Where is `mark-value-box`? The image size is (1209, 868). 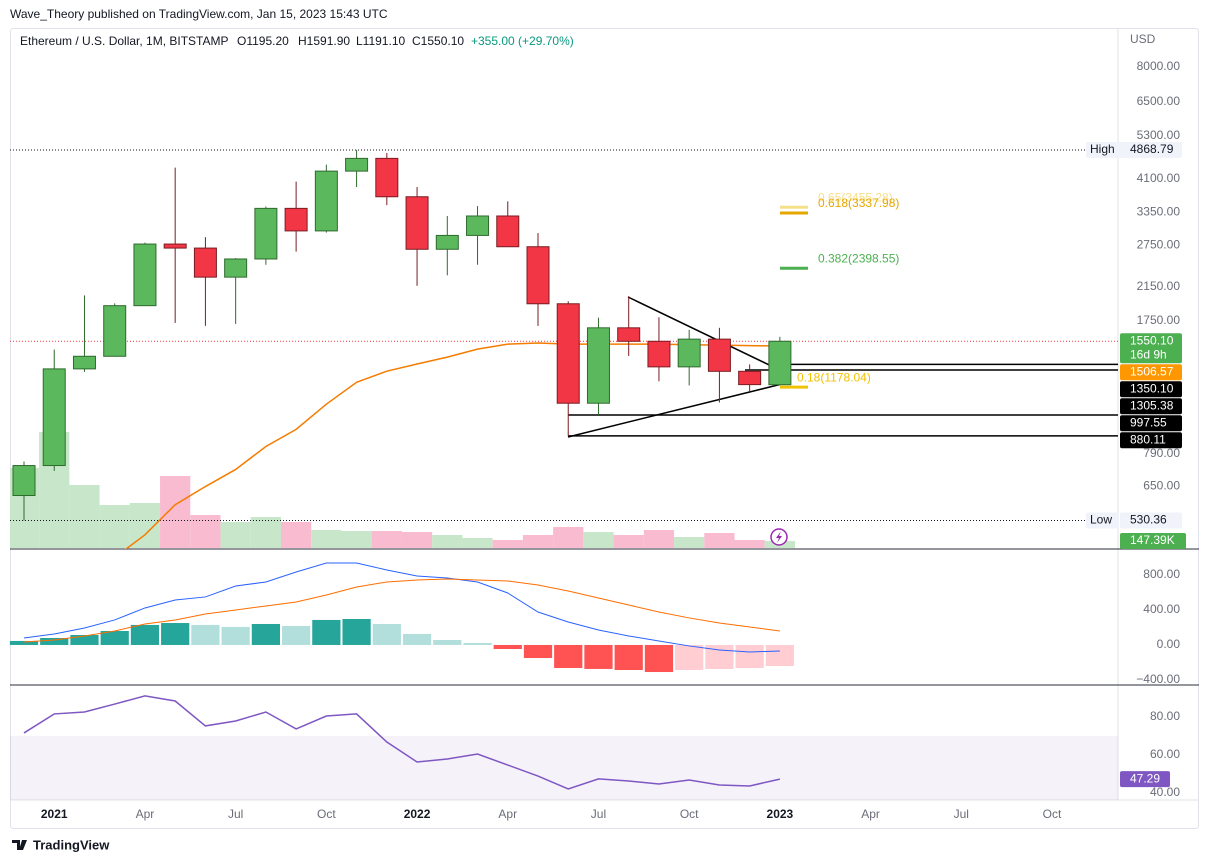 mark-value-box is located at coordinates (1151, 520).